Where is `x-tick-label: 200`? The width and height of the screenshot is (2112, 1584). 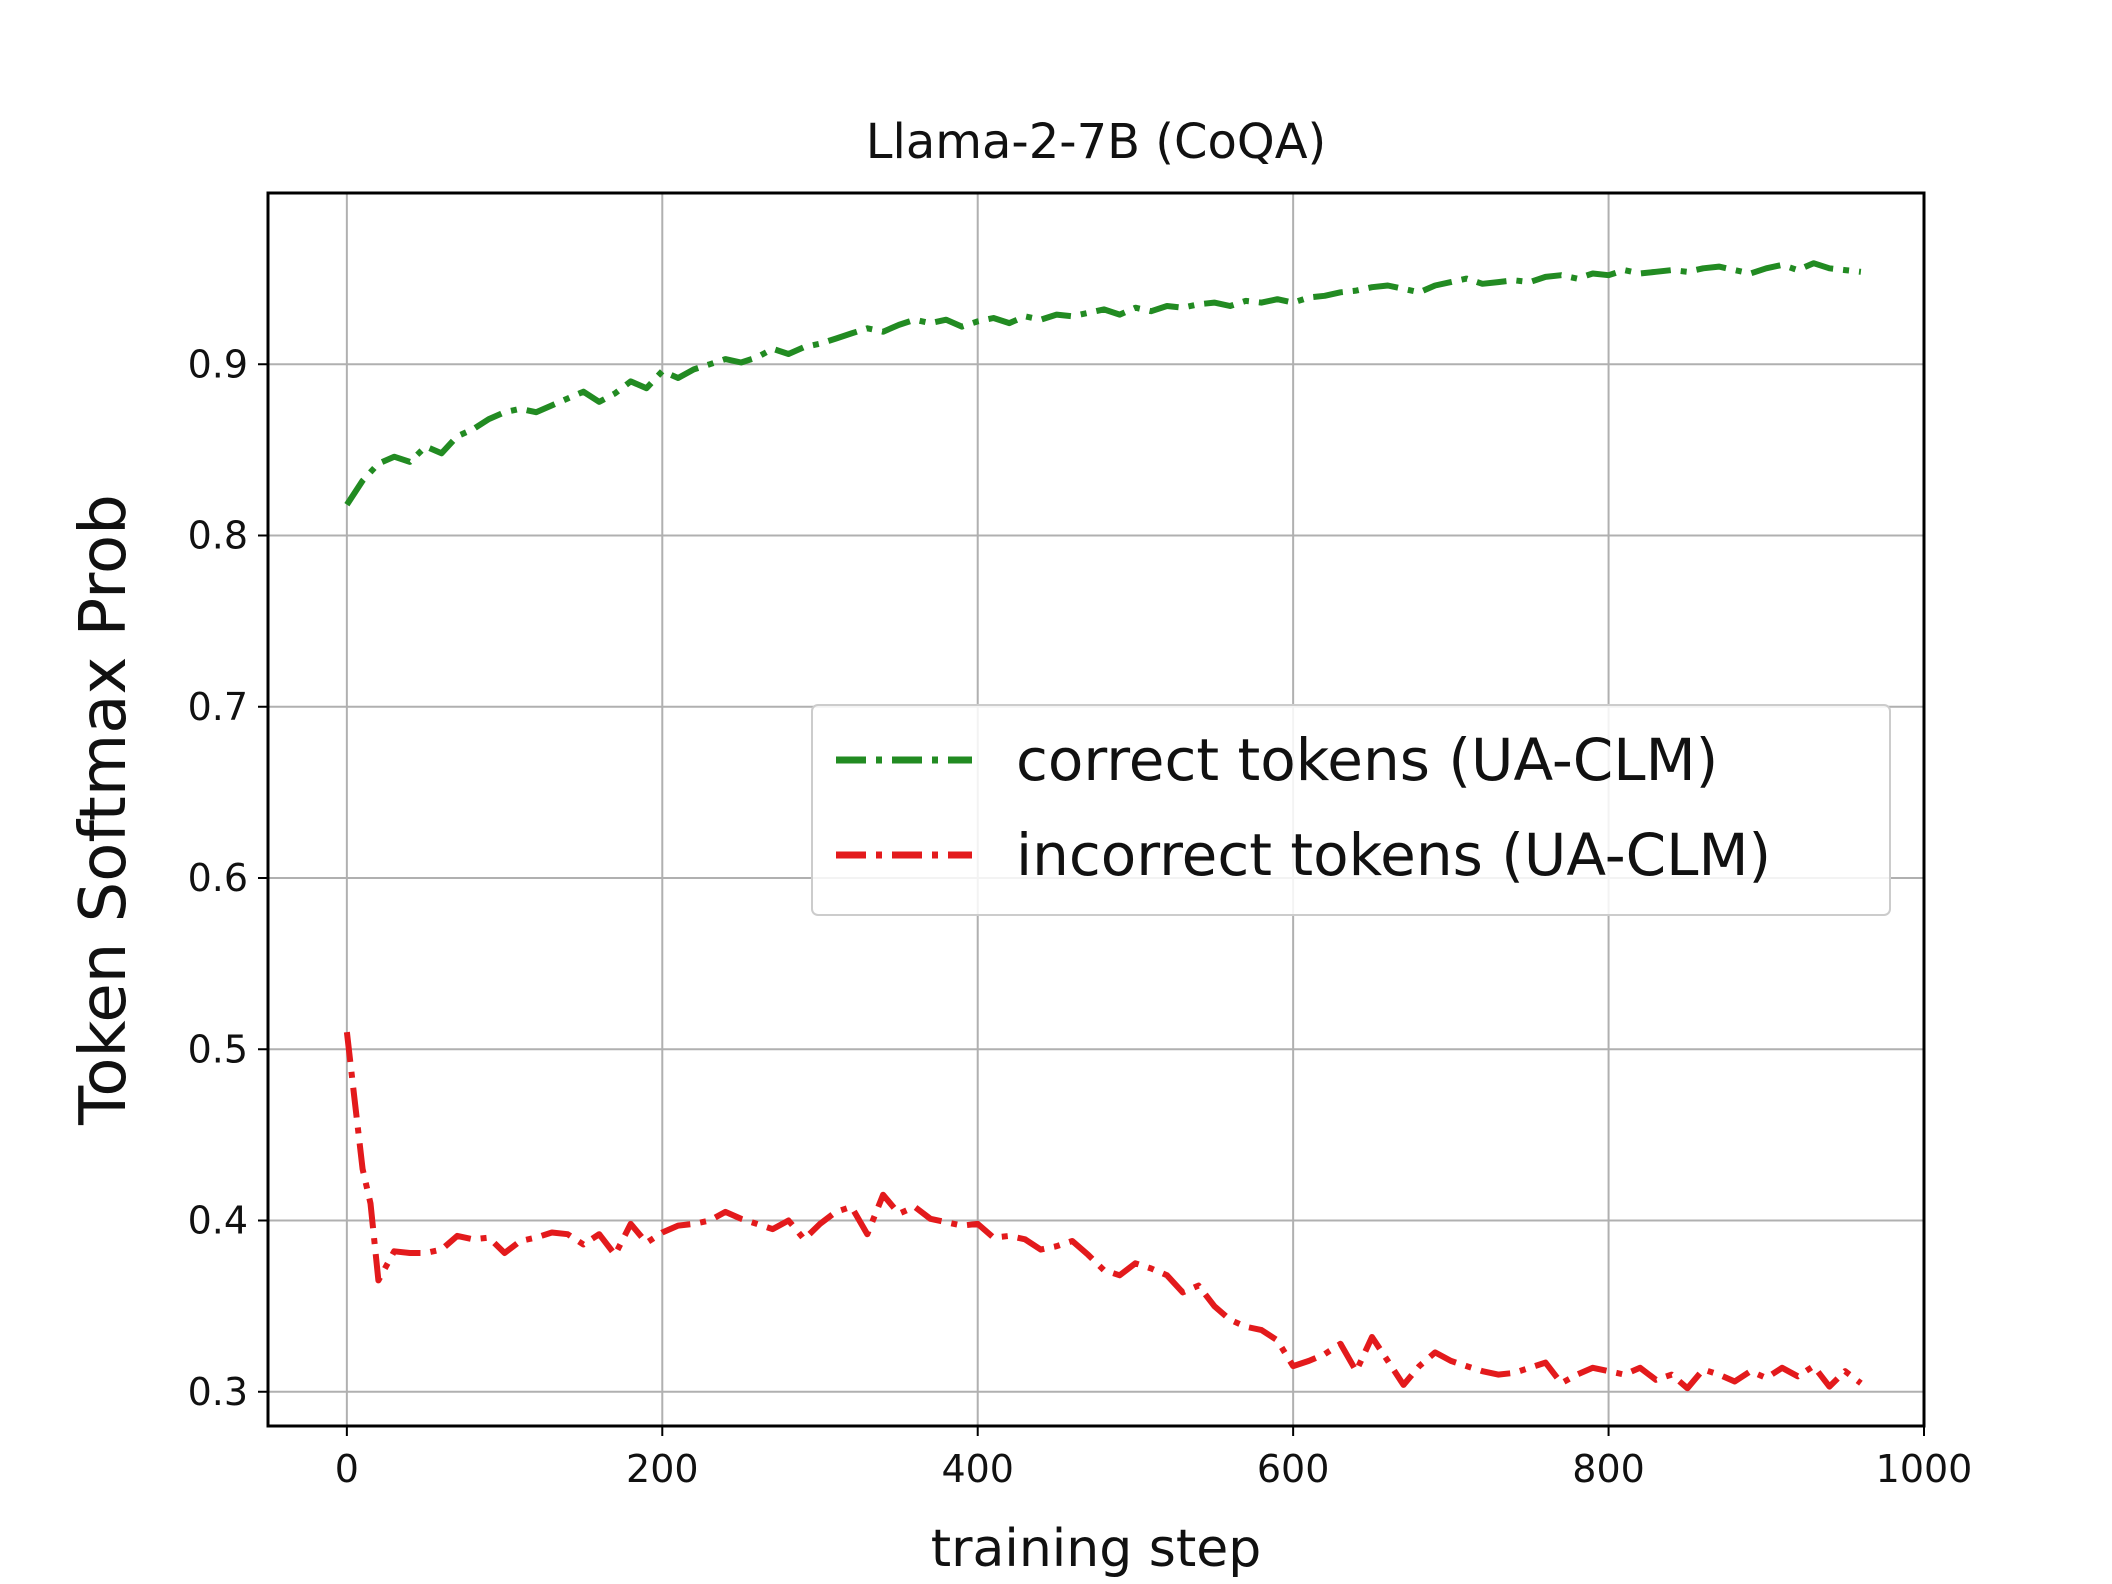 x-tick-label: 200 is located at coordinates (662, 1469).